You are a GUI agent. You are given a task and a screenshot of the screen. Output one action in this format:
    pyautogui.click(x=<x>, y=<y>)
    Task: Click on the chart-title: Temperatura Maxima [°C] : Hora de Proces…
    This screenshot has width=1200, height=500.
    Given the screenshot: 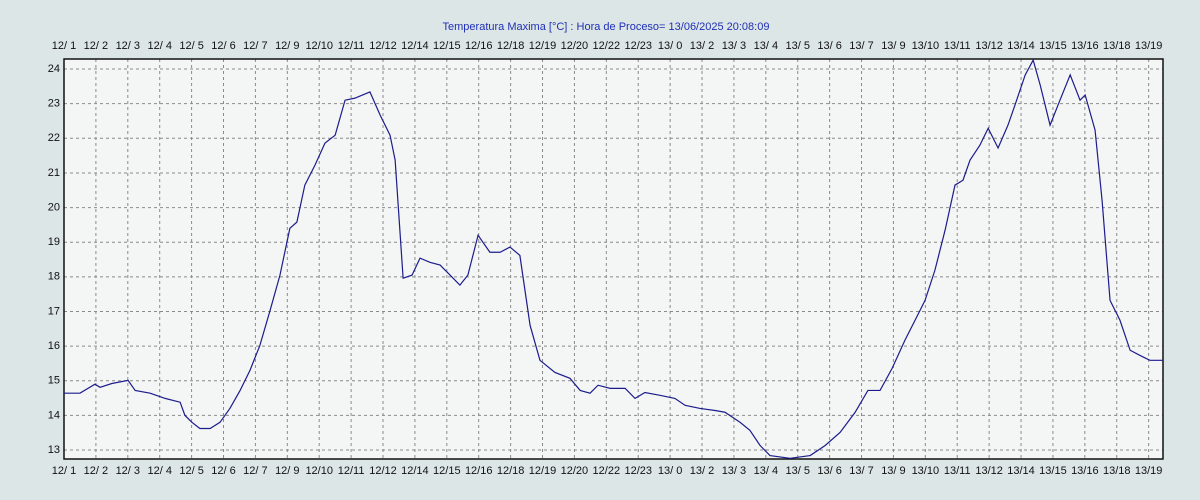 What is the action you would take?
    pyautogui.click(x=606, y=27)
    